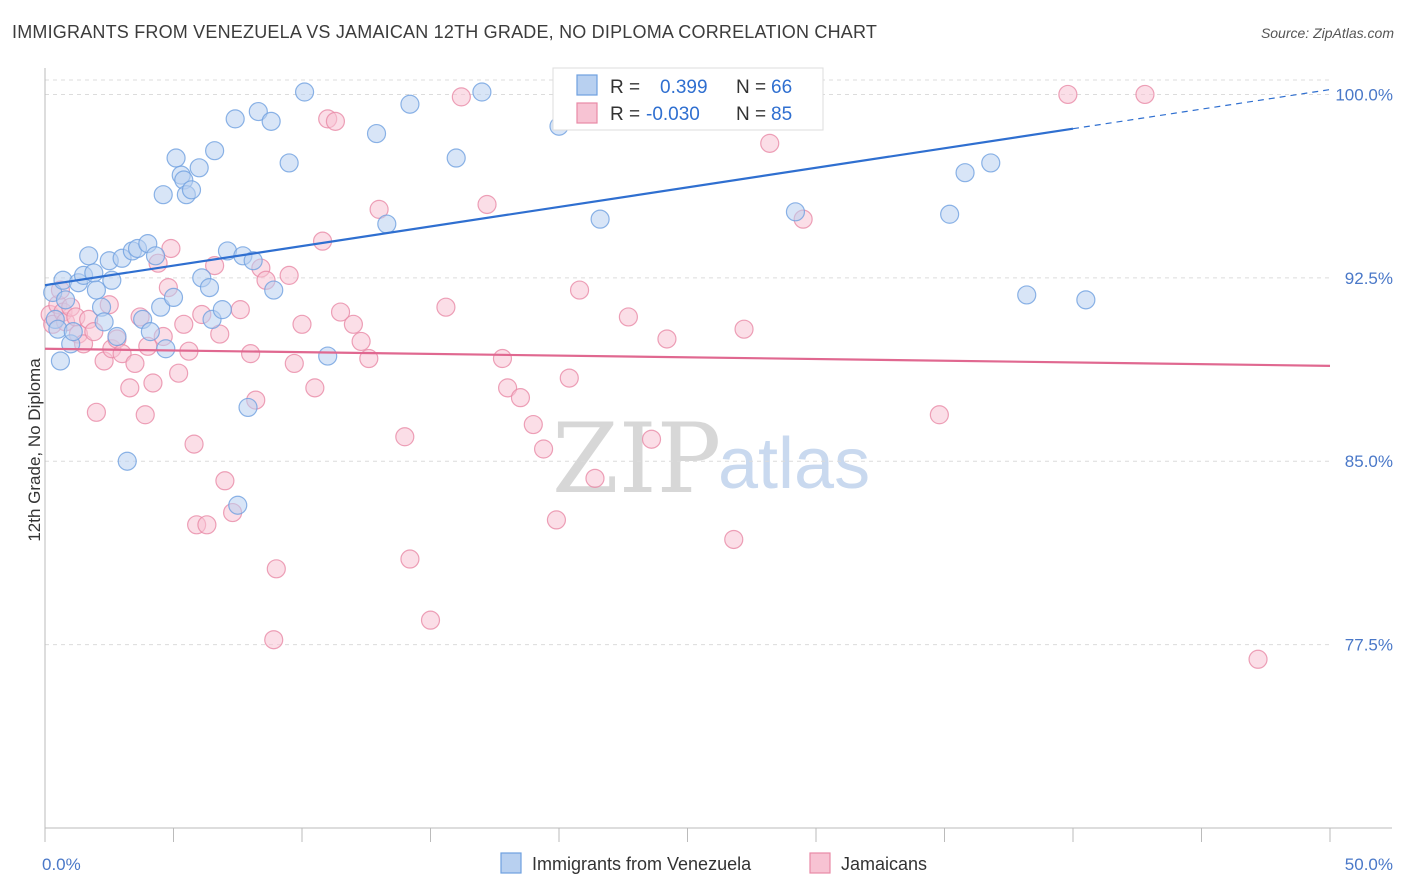  What do you see at coordinates (884, 864) in the screenshot?
I see `series-legend-label-jamaicans: Jamaicans` at bounding box center [884, 864].